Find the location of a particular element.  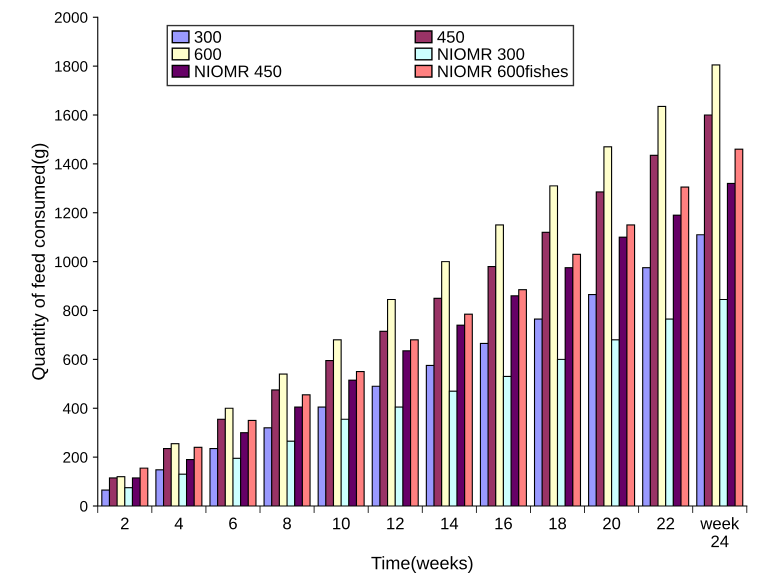

y-tick-label: 1800 is located at coordinates (71, 66).